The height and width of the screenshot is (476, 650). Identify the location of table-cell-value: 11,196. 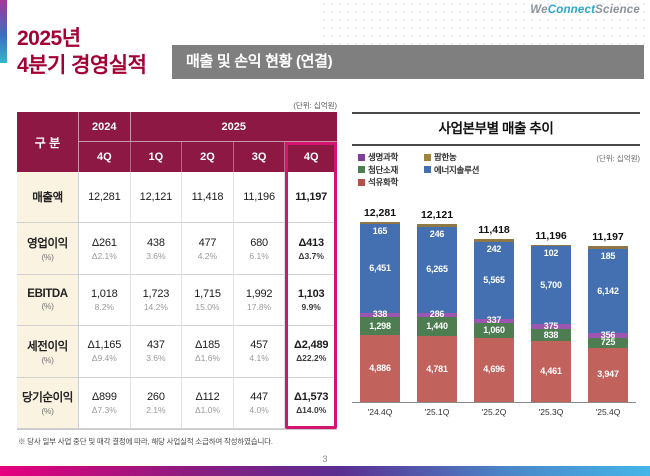
(259, 197).